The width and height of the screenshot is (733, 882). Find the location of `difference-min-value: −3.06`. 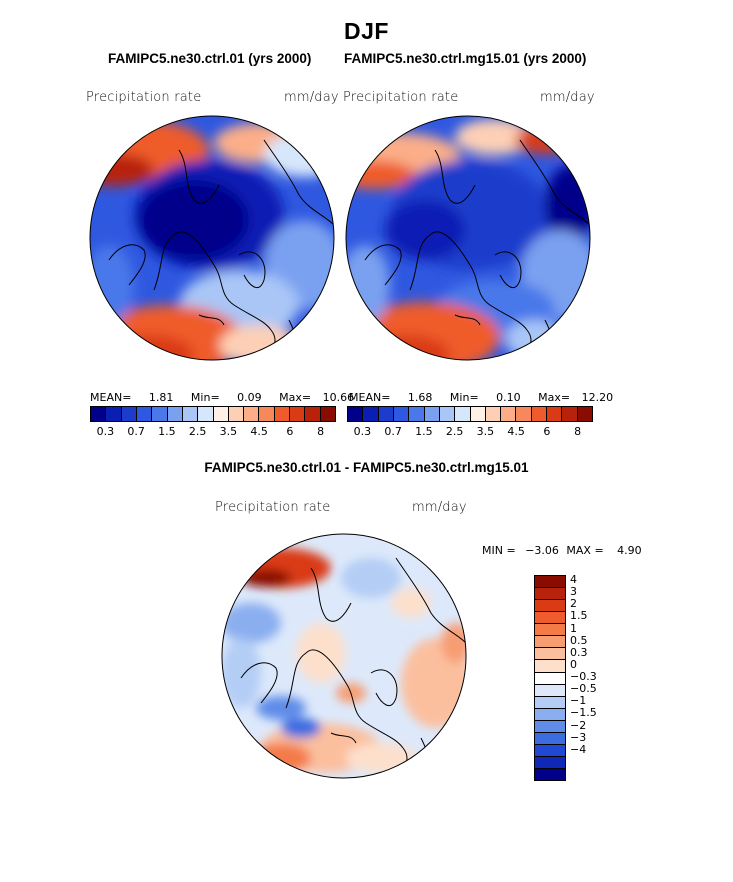

difference-min-value: −3.06 is located at coordinates (542, 550).